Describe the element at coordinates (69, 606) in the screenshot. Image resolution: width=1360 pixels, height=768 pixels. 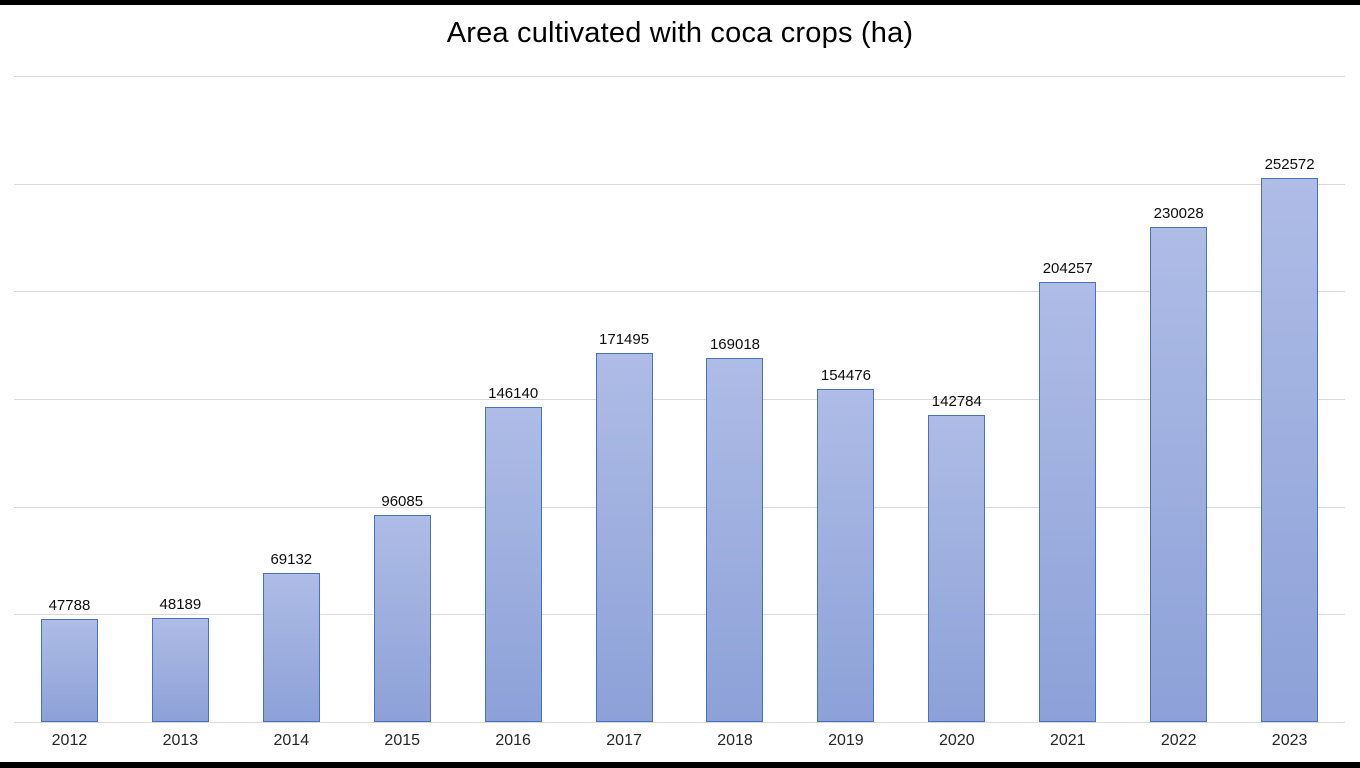
I see `data-label-2012: 47788` at that location.